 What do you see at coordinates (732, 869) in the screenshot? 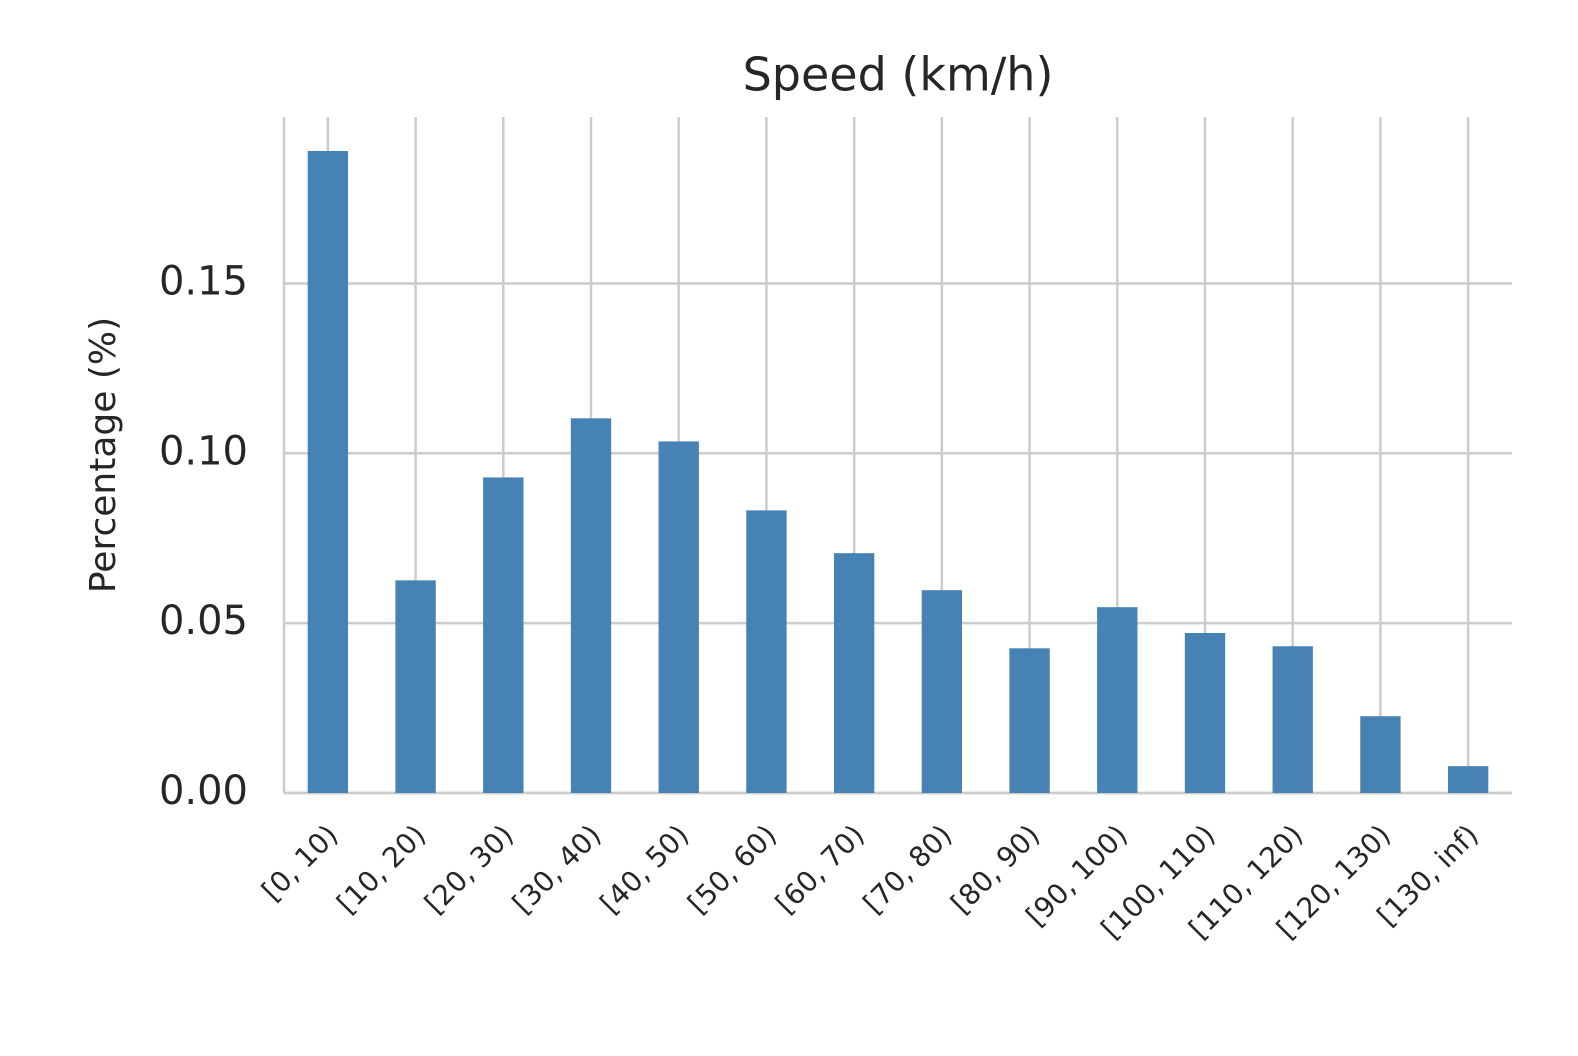
I see `x-tick-label: [50, 60)` at bounding box center [732, 869].